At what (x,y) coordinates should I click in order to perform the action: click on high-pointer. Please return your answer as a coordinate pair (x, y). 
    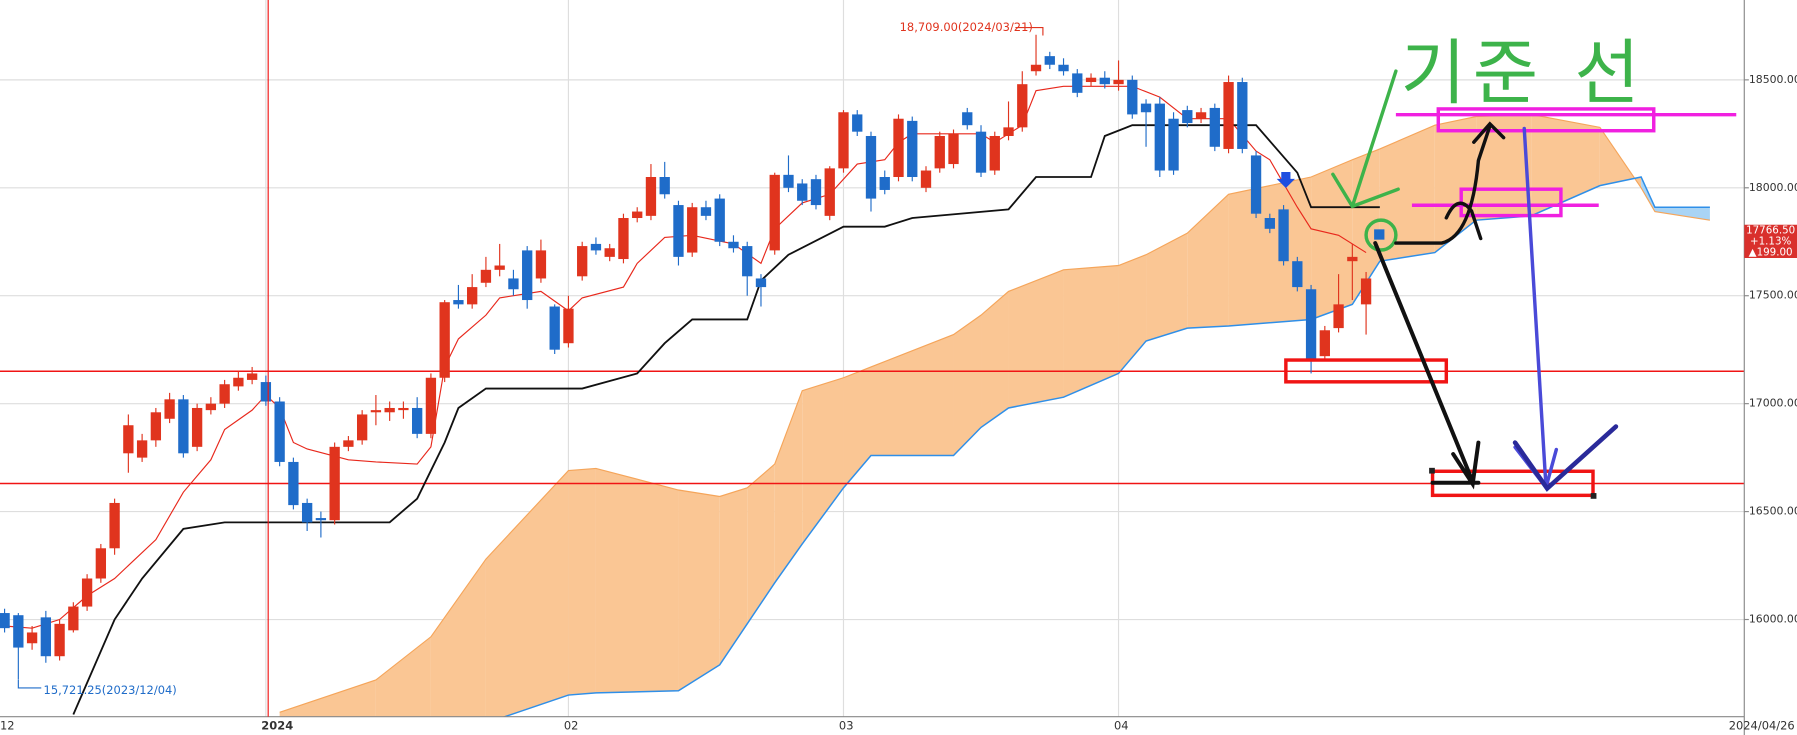
    Looking at the image, I should click on (1029, 31).